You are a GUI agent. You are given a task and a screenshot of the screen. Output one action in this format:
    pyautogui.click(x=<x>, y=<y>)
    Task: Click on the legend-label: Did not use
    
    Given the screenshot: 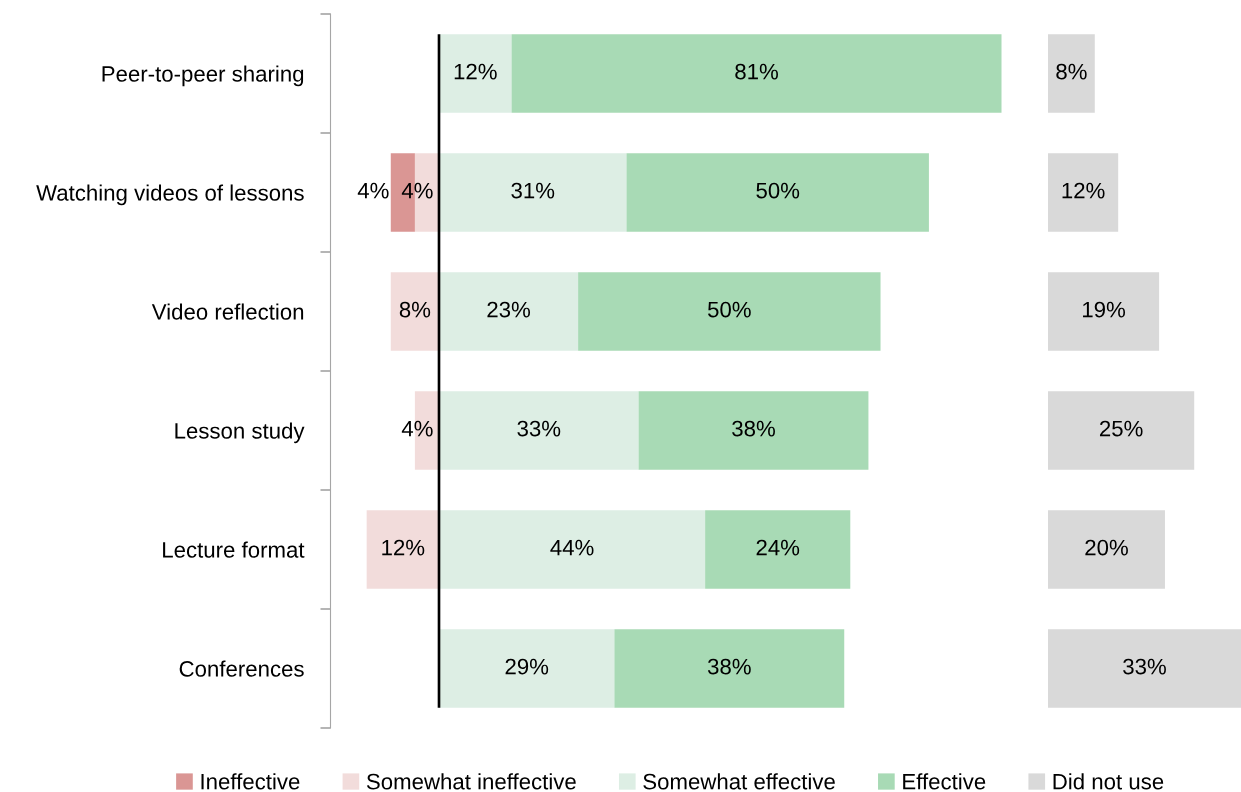 What is the action you would take?
    pyautogui.click(x=1108, y=781)
    